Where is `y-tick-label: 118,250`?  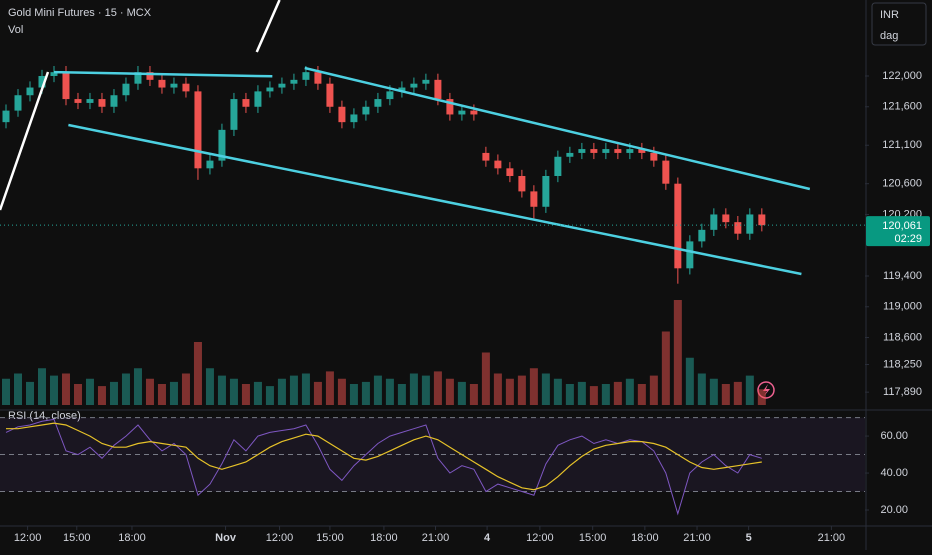 y-tick-label: 118,250 is located at coordinates (902, 364).